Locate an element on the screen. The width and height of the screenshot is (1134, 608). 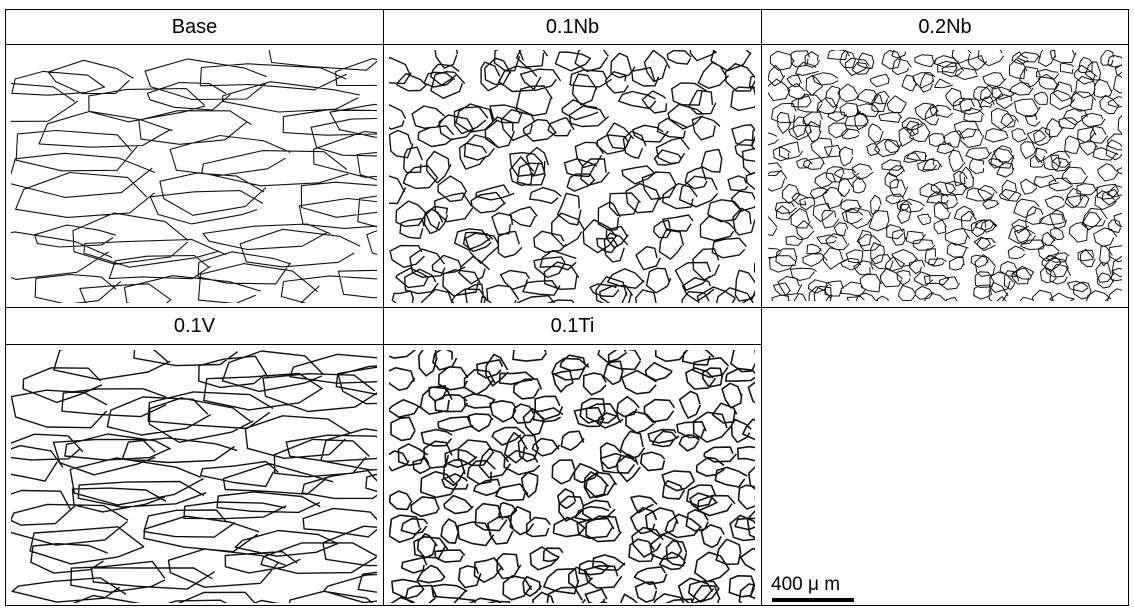
micrograph-base is located at coordinates (194, 176).